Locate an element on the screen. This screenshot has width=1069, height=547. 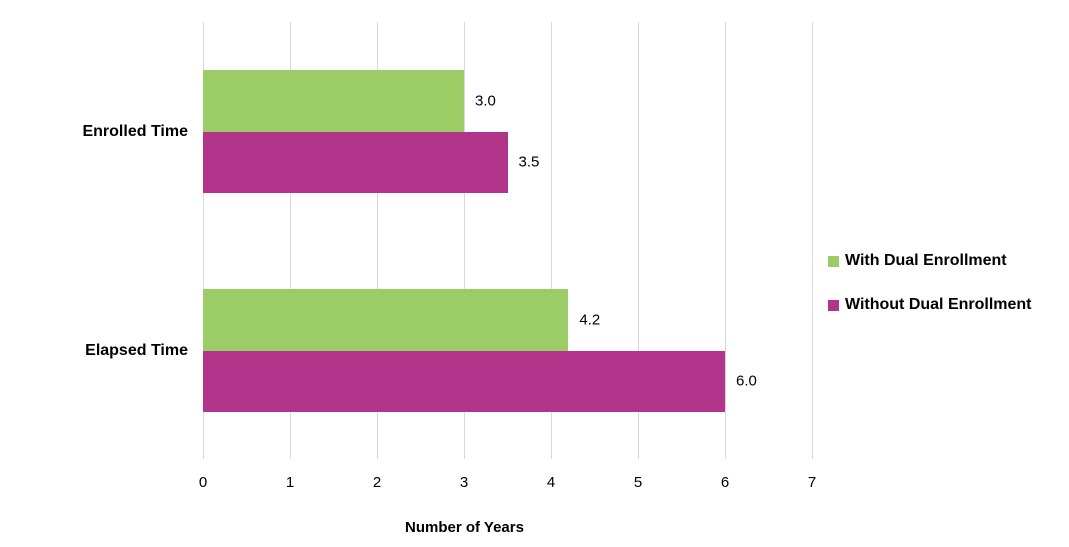
x-tick-label-1: 1 is located at coordinates (290, 482).